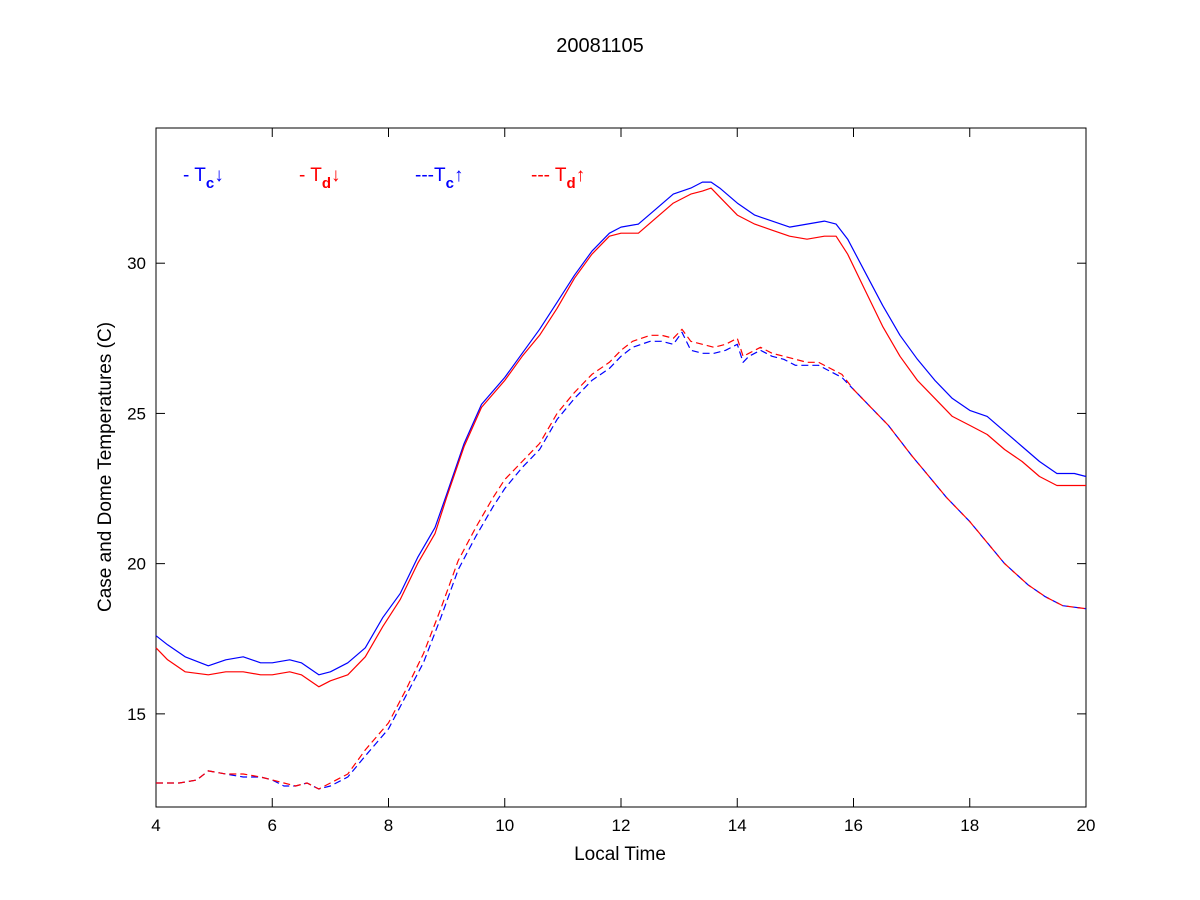 The width and height of the screenshot is (1200, 900). What do you see at coordinates (136, 714) in the screenshot?
I see `y-tick-label: 15` at bounding box center [136, 714].